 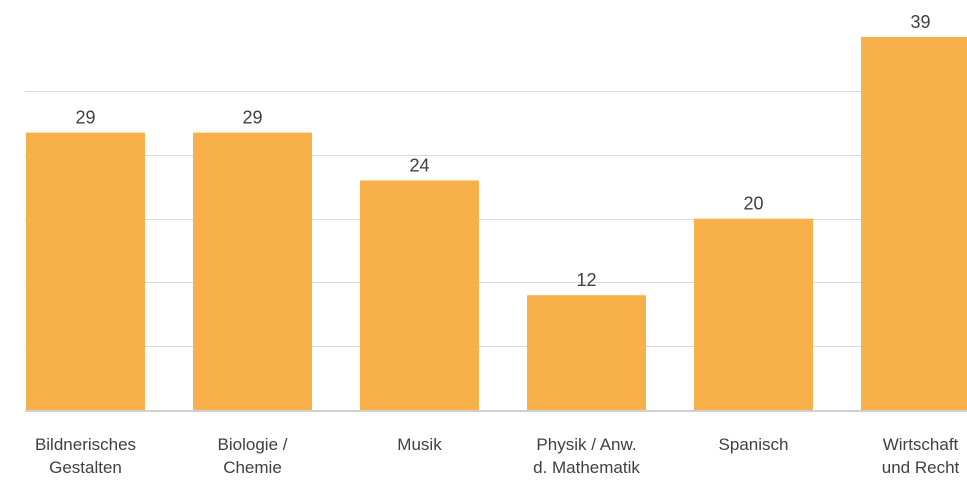 What do you see at coordinates (85, 444) in the screenshot?
I see `category-label-line: Bildnerisches` at bounding box center [85, 444].